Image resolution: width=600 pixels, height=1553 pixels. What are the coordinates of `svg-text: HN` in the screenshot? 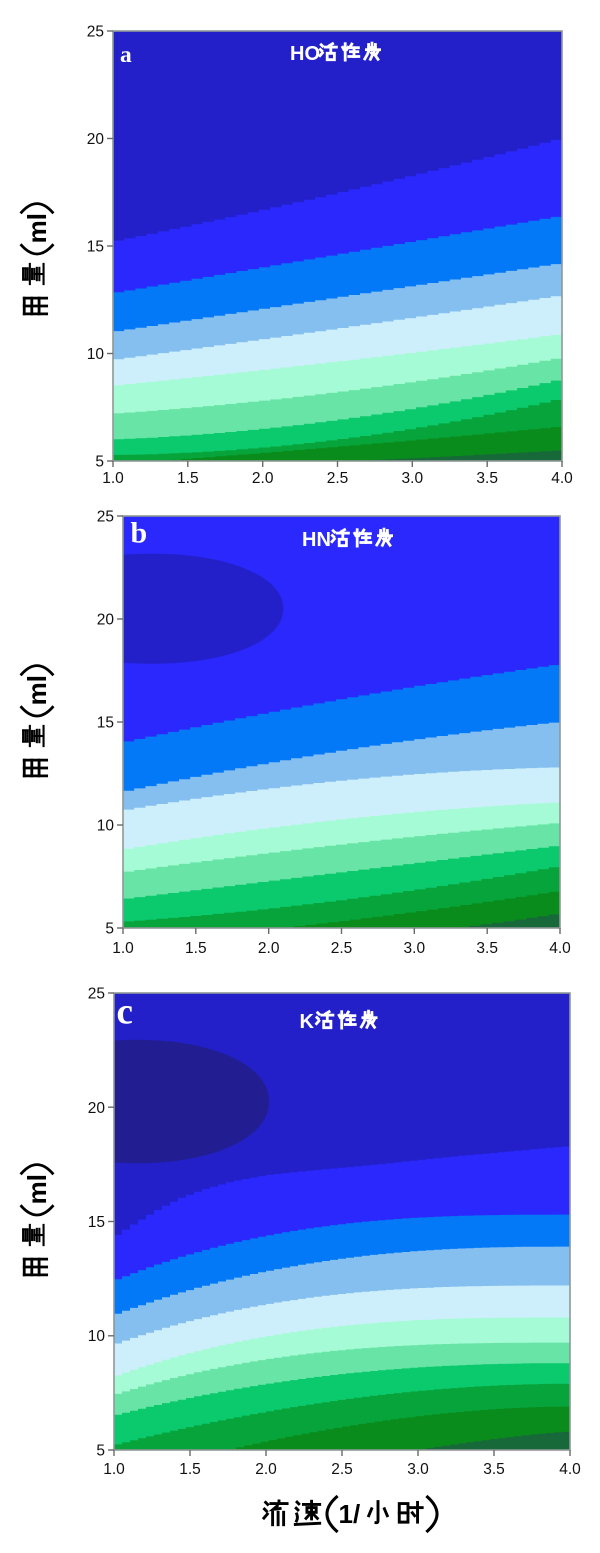 It's located at (316, 540).